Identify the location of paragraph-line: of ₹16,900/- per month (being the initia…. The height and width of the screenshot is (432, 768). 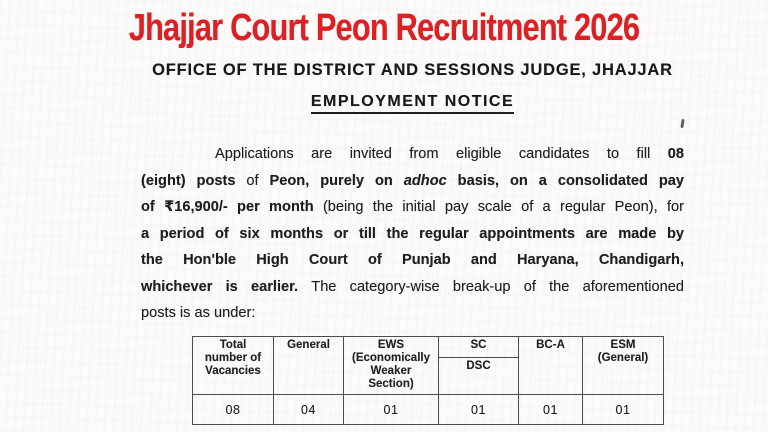
(412, 207).